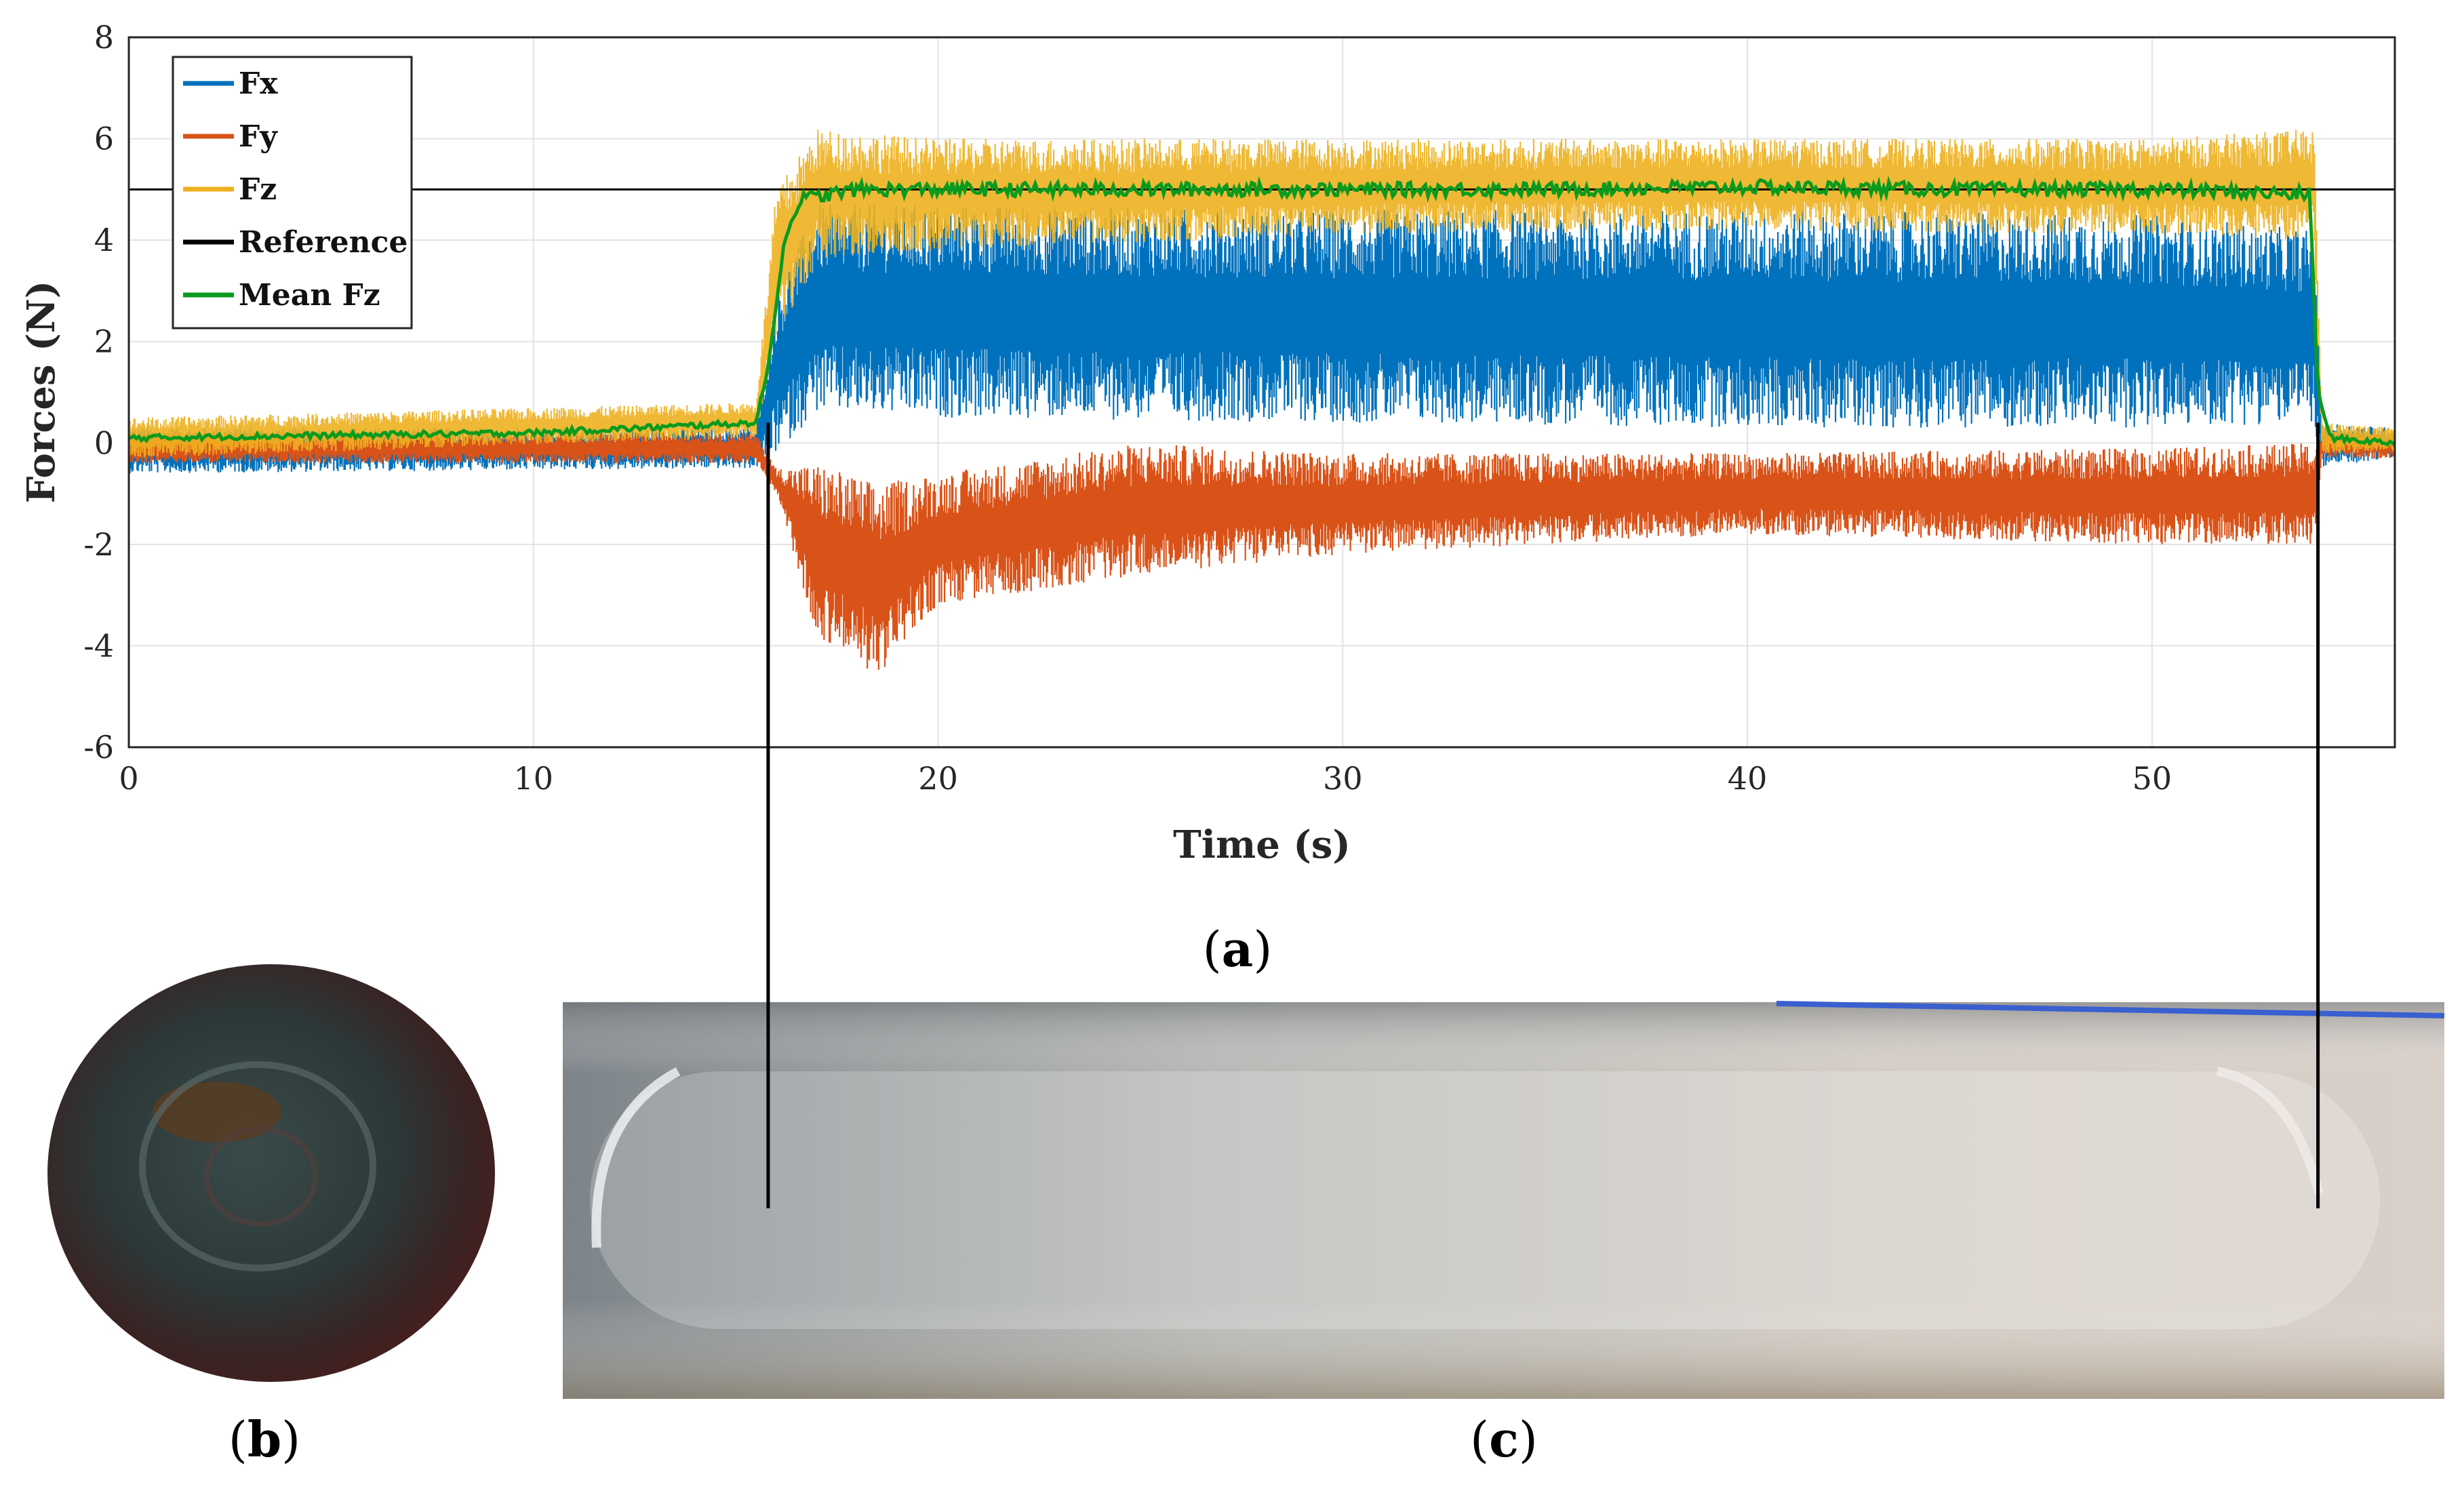 The image size is (2464, 1487). Describe the element at coordinates (309, 295) in the screenshot. I see `legend-label-mean-fz: Mean Fz` at that location.